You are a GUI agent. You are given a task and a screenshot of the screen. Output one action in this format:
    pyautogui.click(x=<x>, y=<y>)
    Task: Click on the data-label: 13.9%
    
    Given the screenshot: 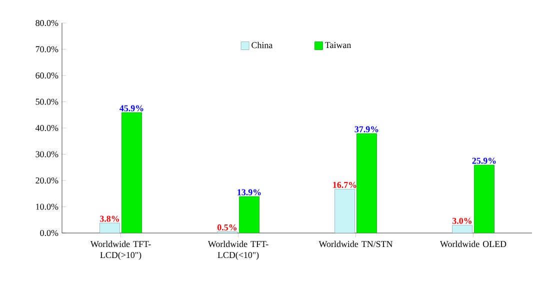 What is the action you would take?
    pyautogui.click(x=249, y=192)
    